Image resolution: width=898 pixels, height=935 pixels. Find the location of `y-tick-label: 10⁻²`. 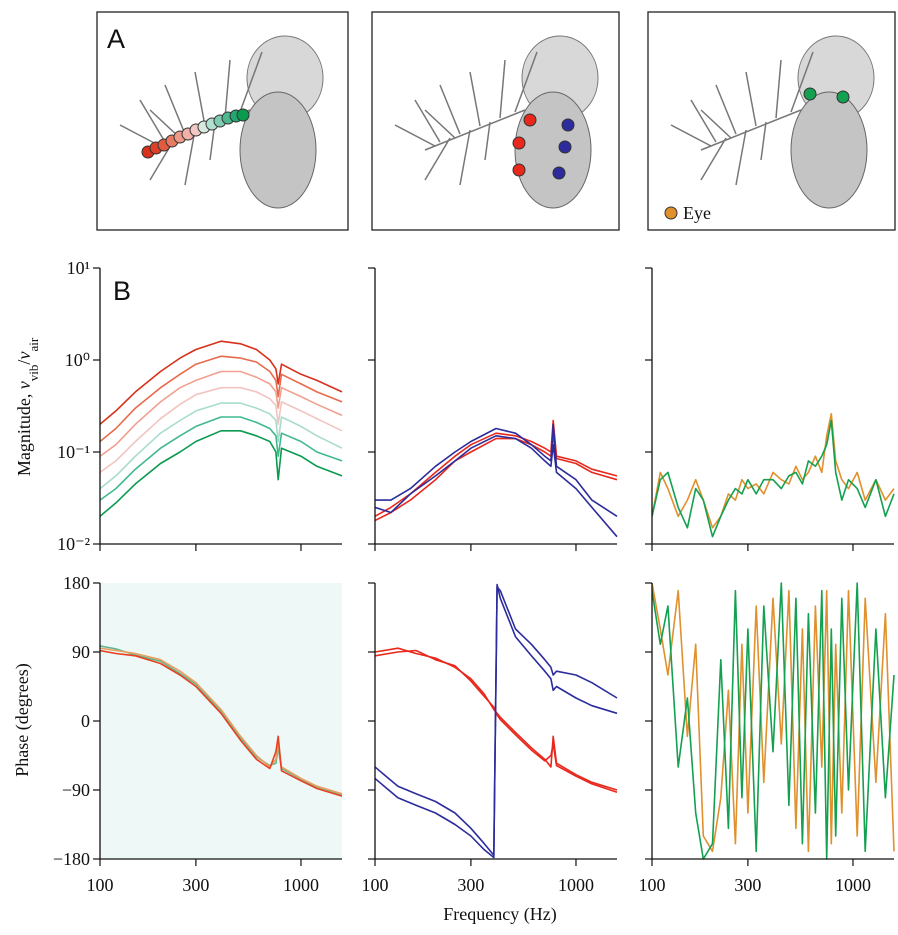

y-tick-label: 10⁻² is located at coordinates (73, 544).